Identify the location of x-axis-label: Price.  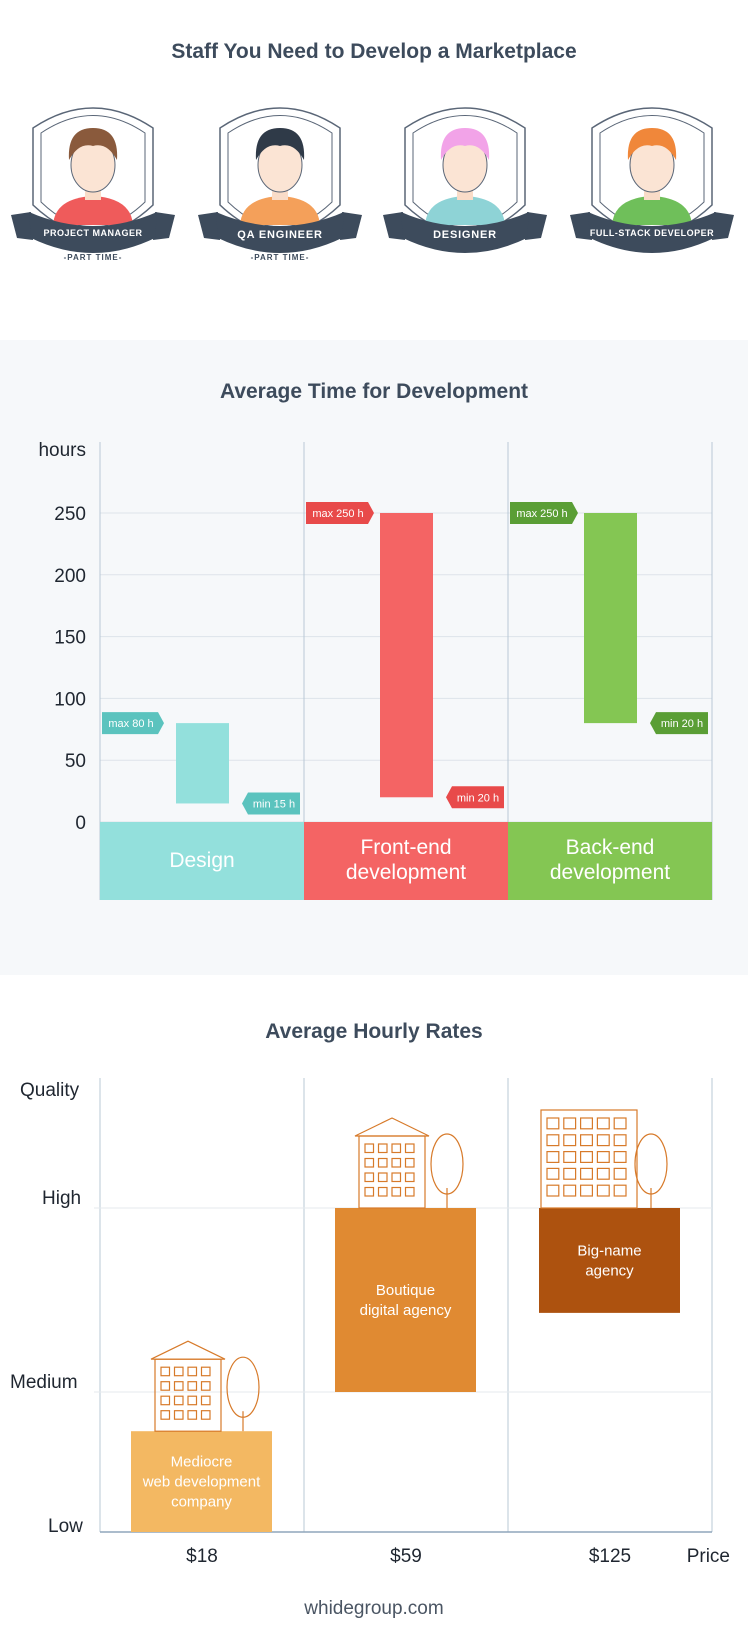
(708, 1556).